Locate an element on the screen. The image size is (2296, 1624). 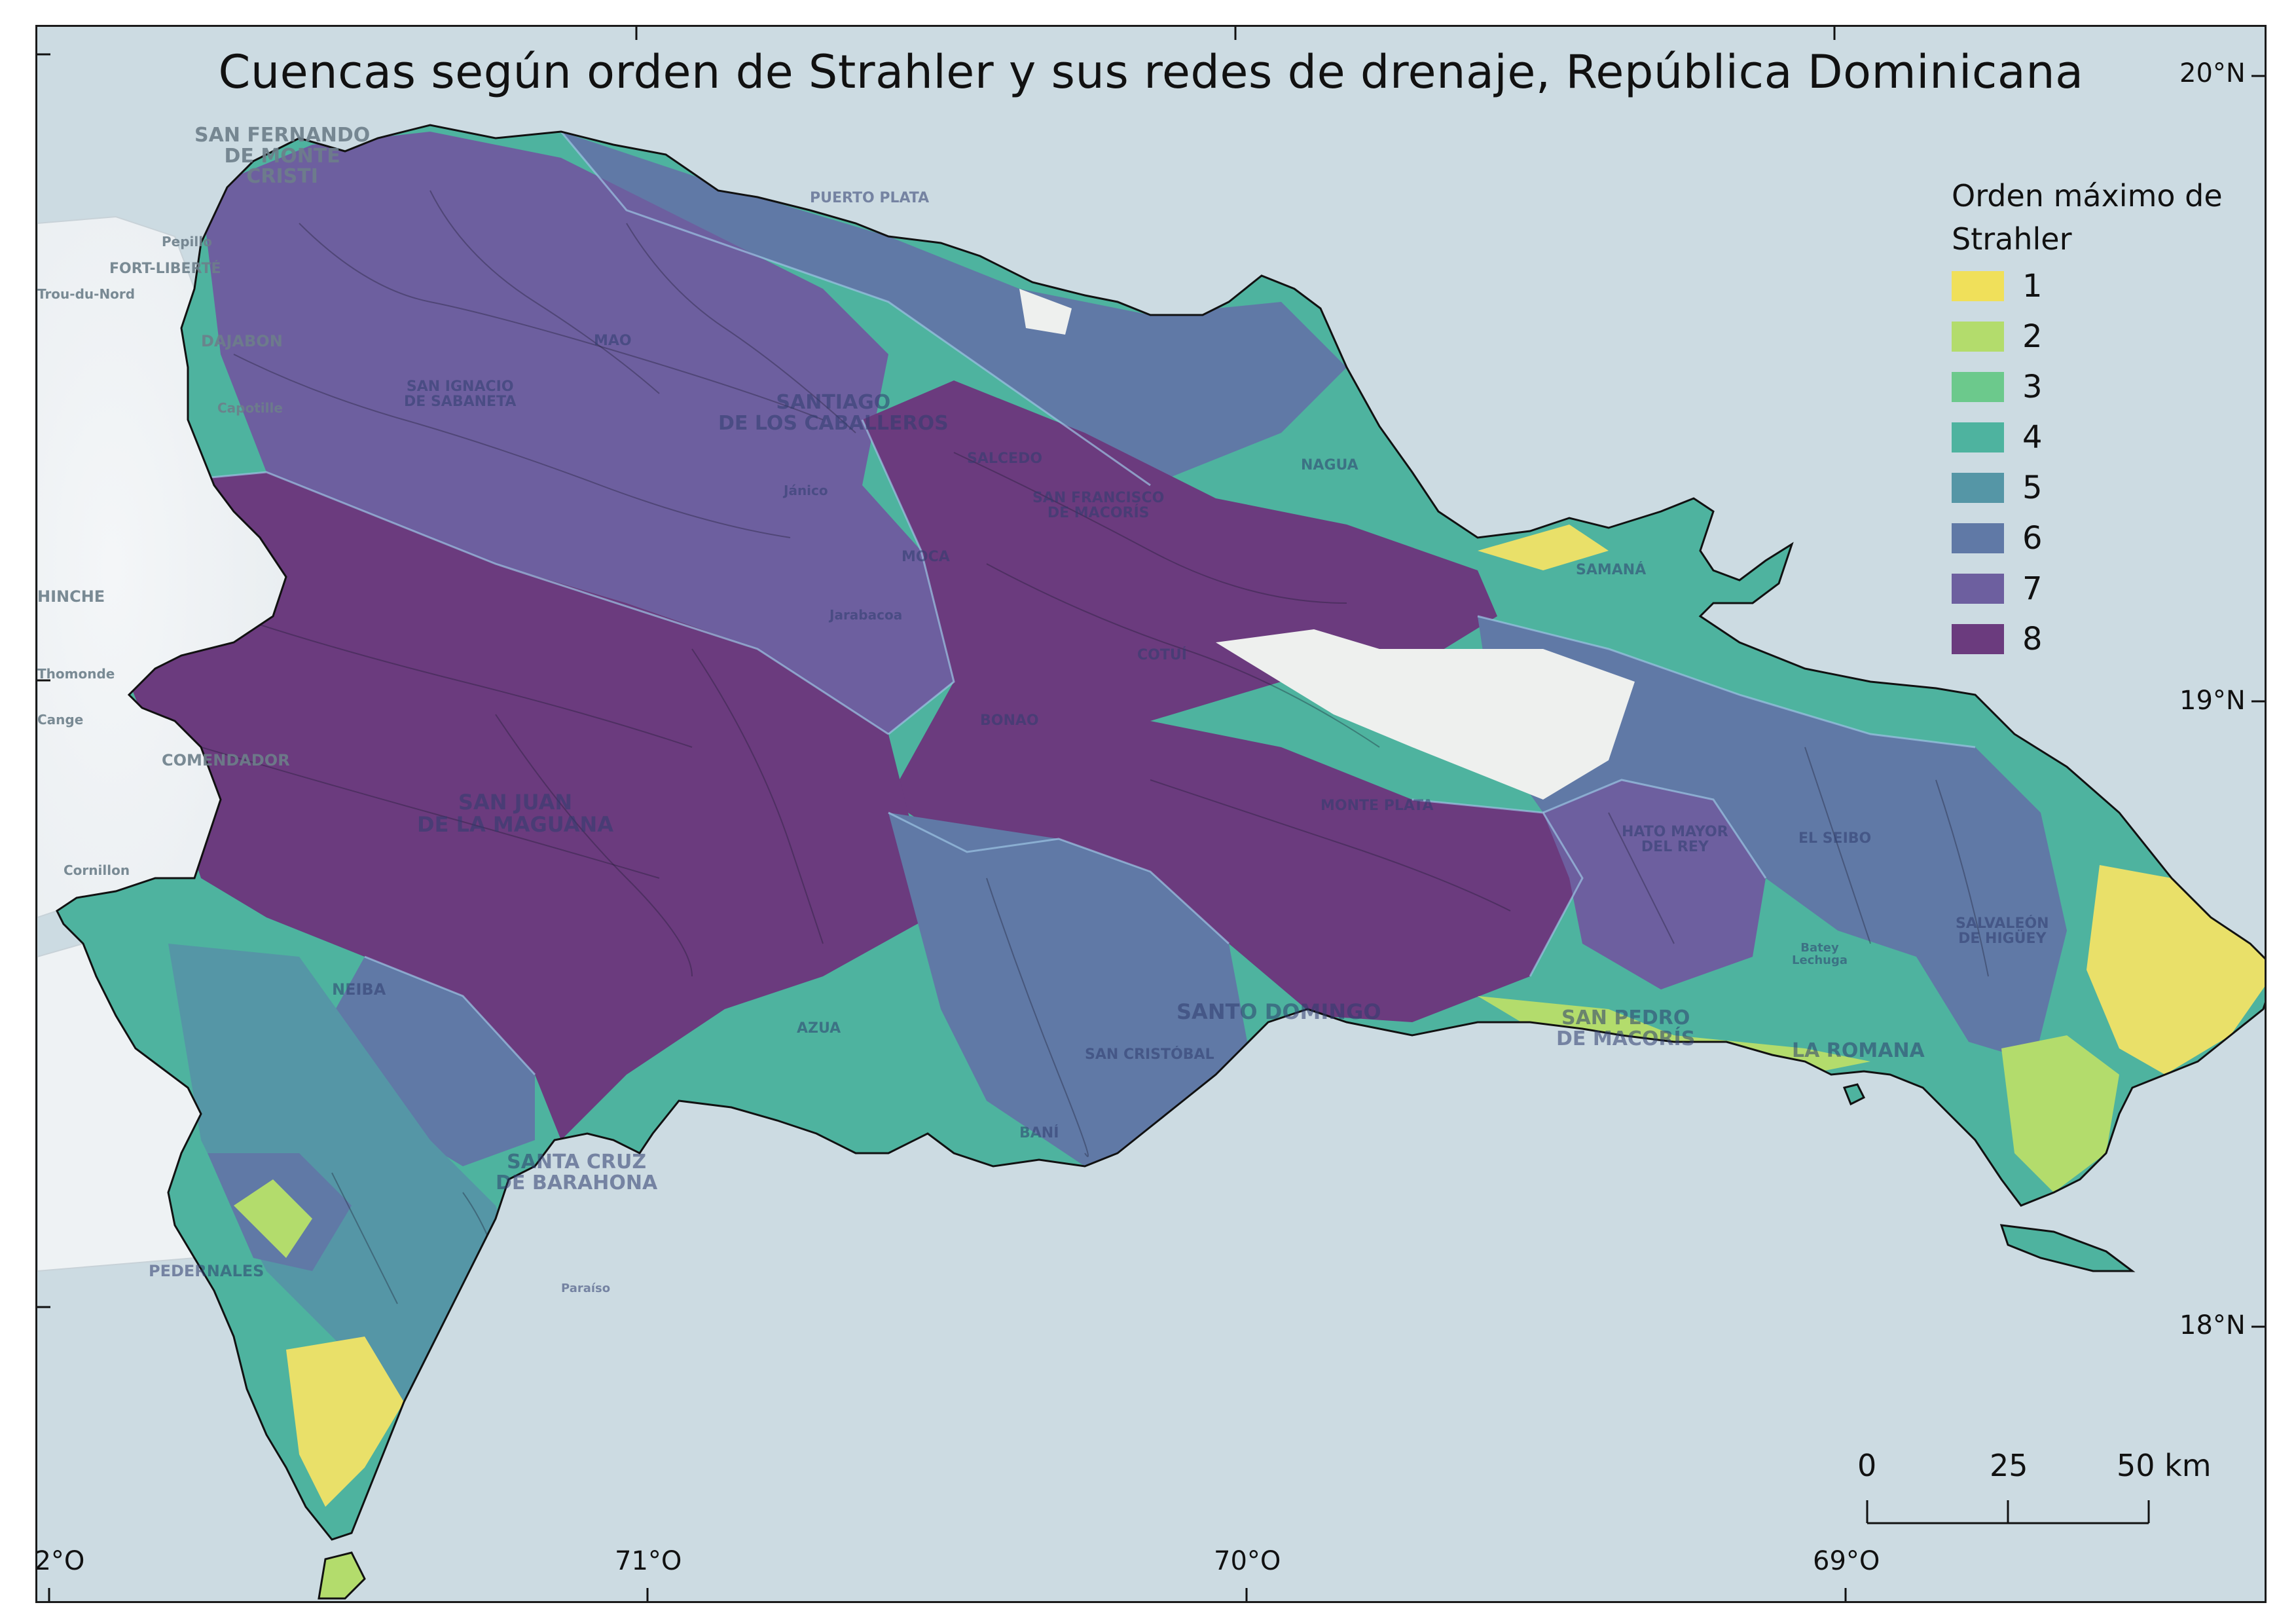
legend-label: 2 is located at coordinates (2032, 336).